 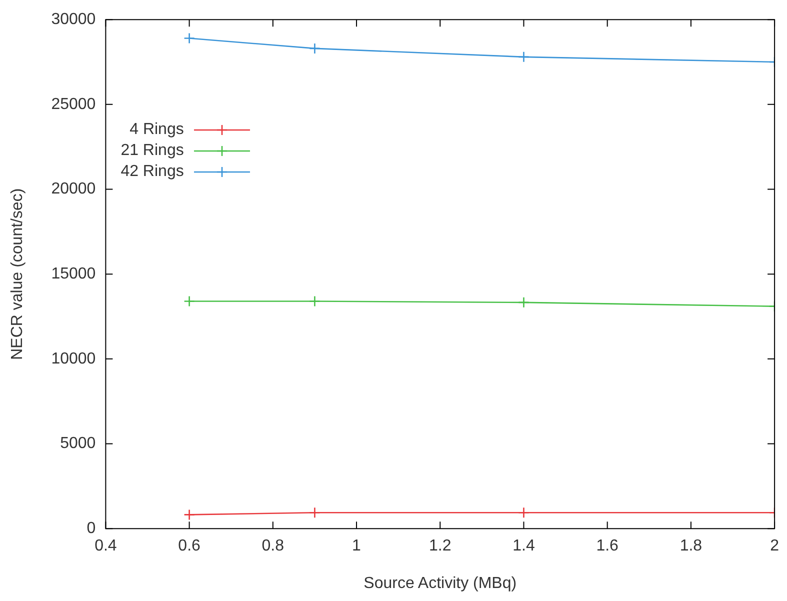 What do you see at coordinates (691, 546) in the screenshot?
I see `x-tick-label: 1.8` at bounding box center [691, 546].